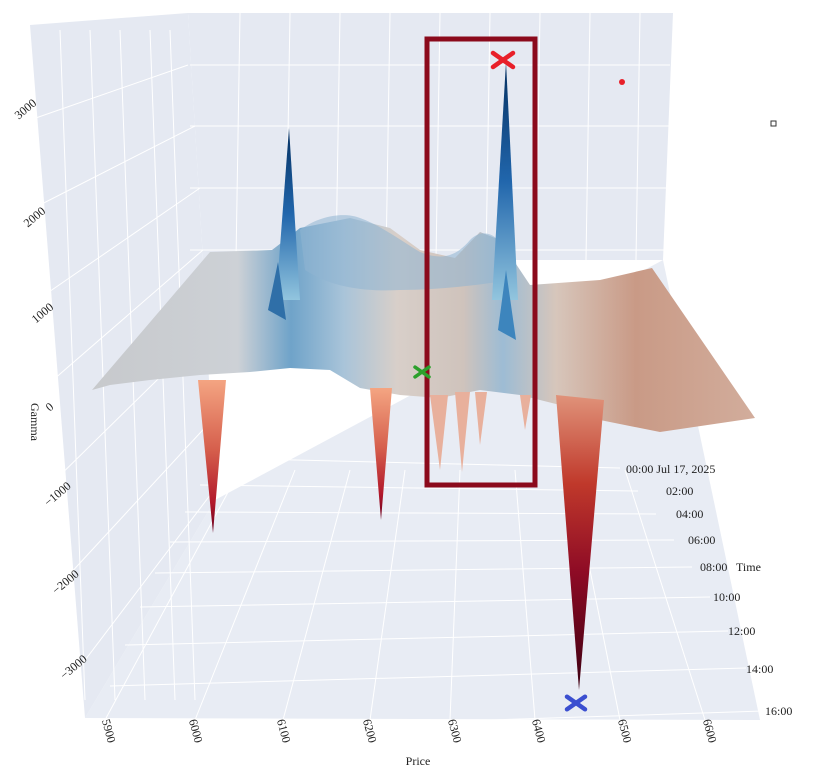 This screenshot has height=783, width=828. I want to click on x-tick-label: 6300, so click(455, 731).